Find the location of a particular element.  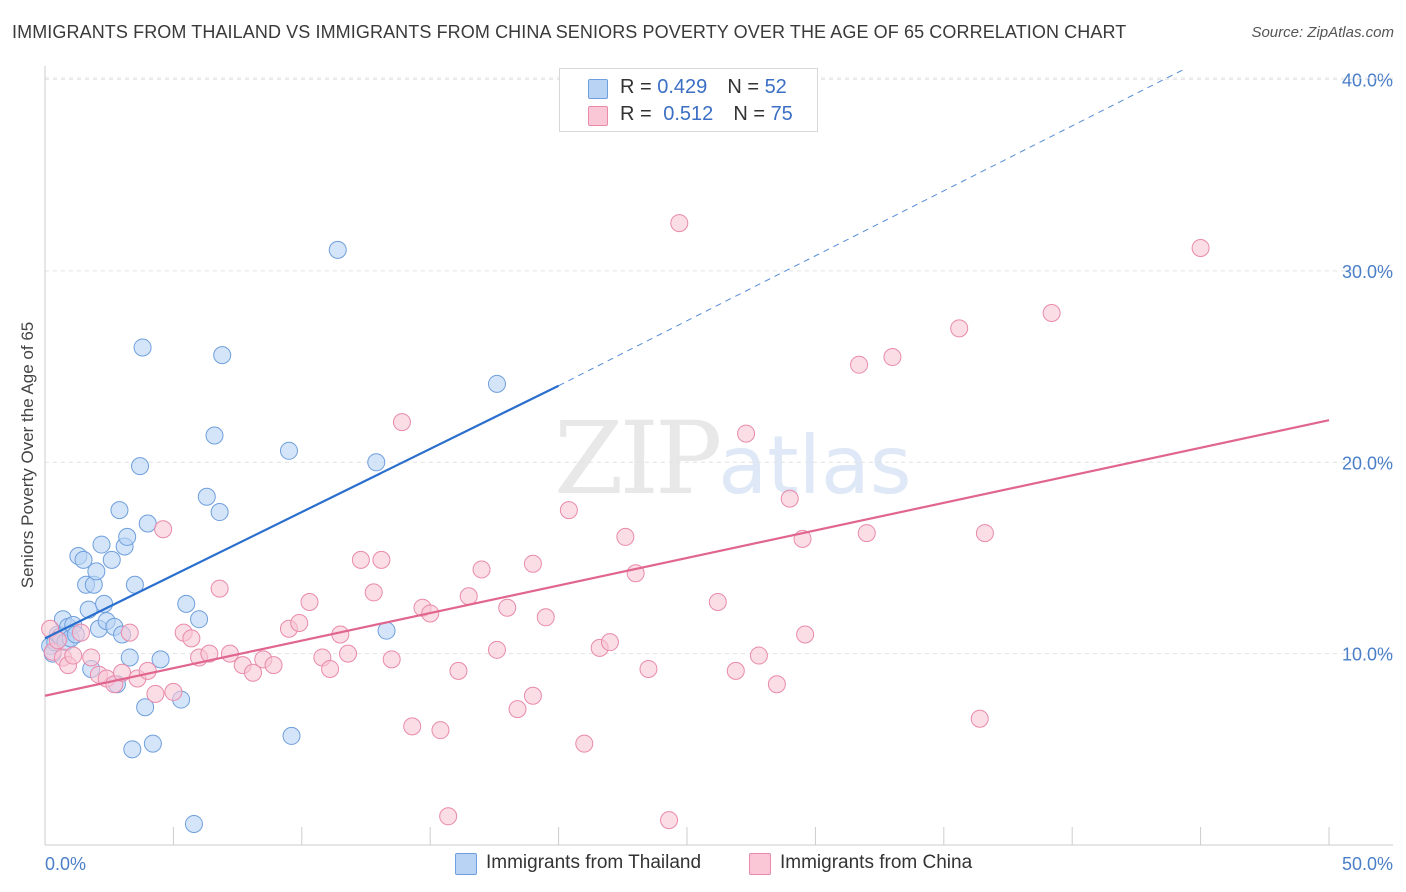

legend-n-value-china: 75 is located at coordinates (781, 114).